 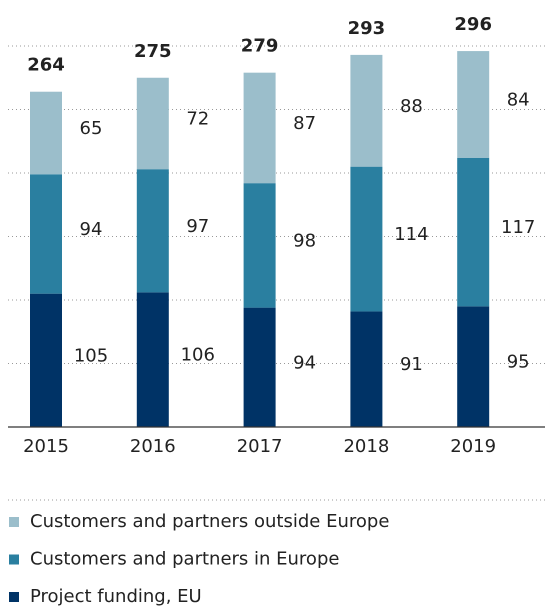 I want to click on x-tick-label: 2017, so click(x=260, y=446).